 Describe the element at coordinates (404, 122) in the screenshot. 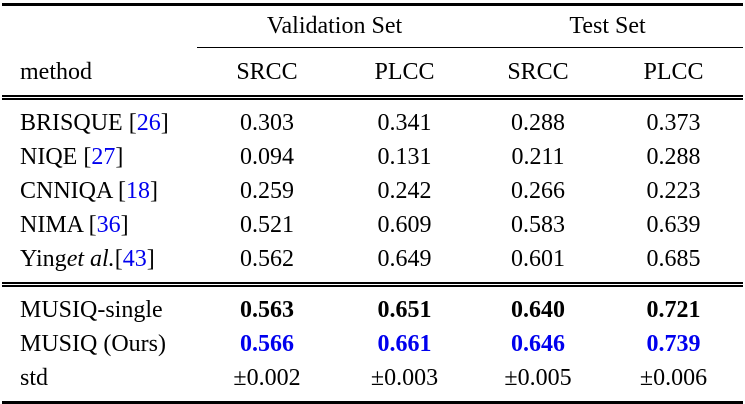

I see `value-cell: 0.341` at that location.